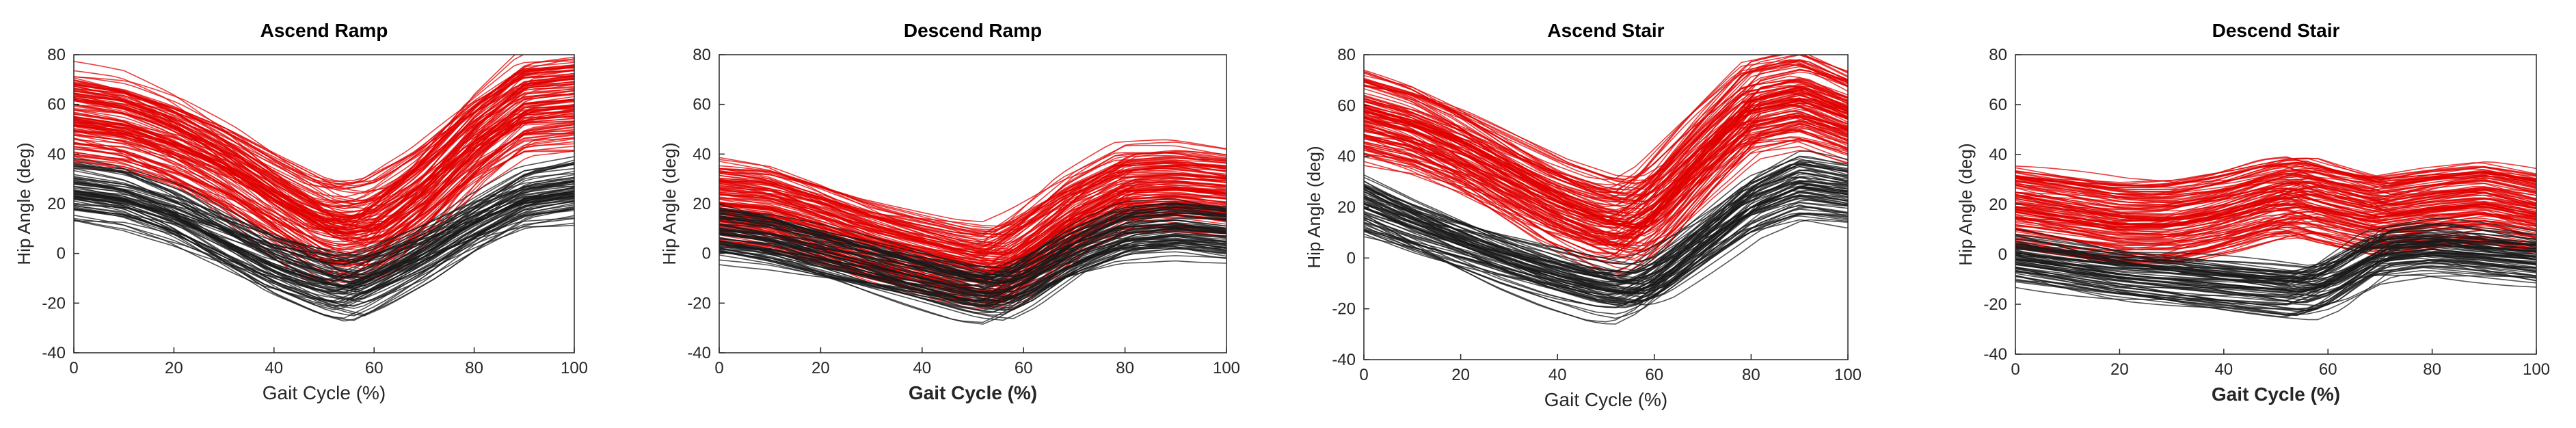  I want to click on x-tick-label: 60, so click(374, 368).